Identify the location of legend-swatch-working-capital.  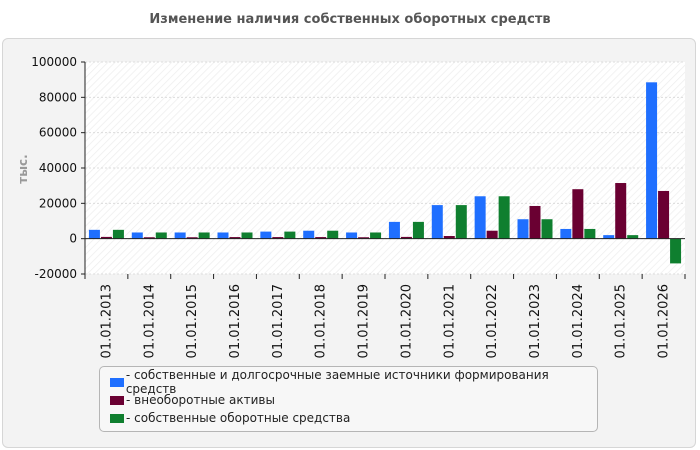
(117, 418).